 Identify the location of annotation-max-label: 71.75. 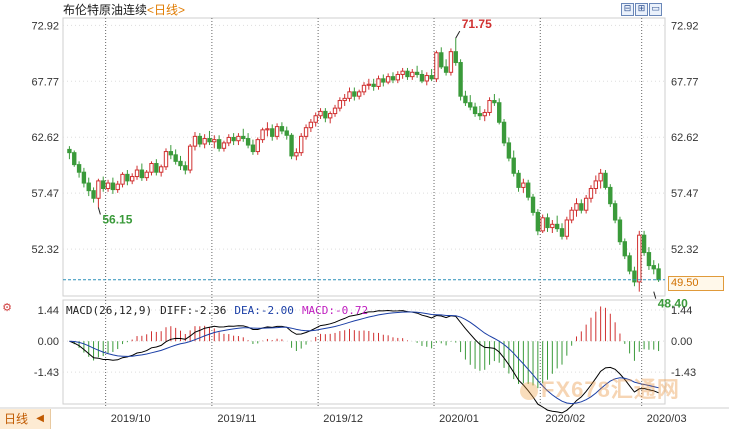
(477, 24).